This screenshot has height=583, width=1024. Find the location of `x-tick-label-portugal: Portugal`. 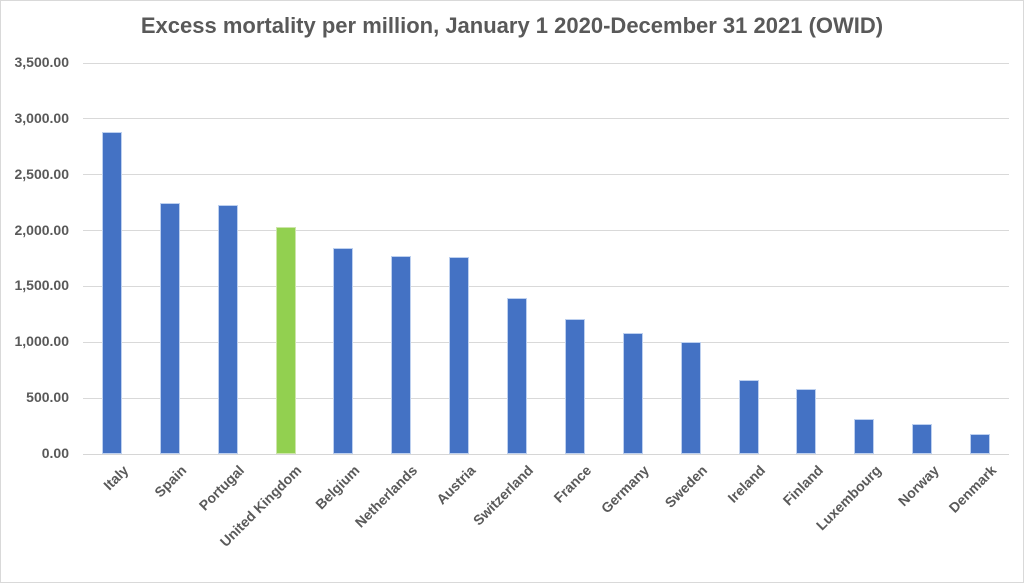

x-tick-label-portugal: Portugal is located at coordinates (221, 488).